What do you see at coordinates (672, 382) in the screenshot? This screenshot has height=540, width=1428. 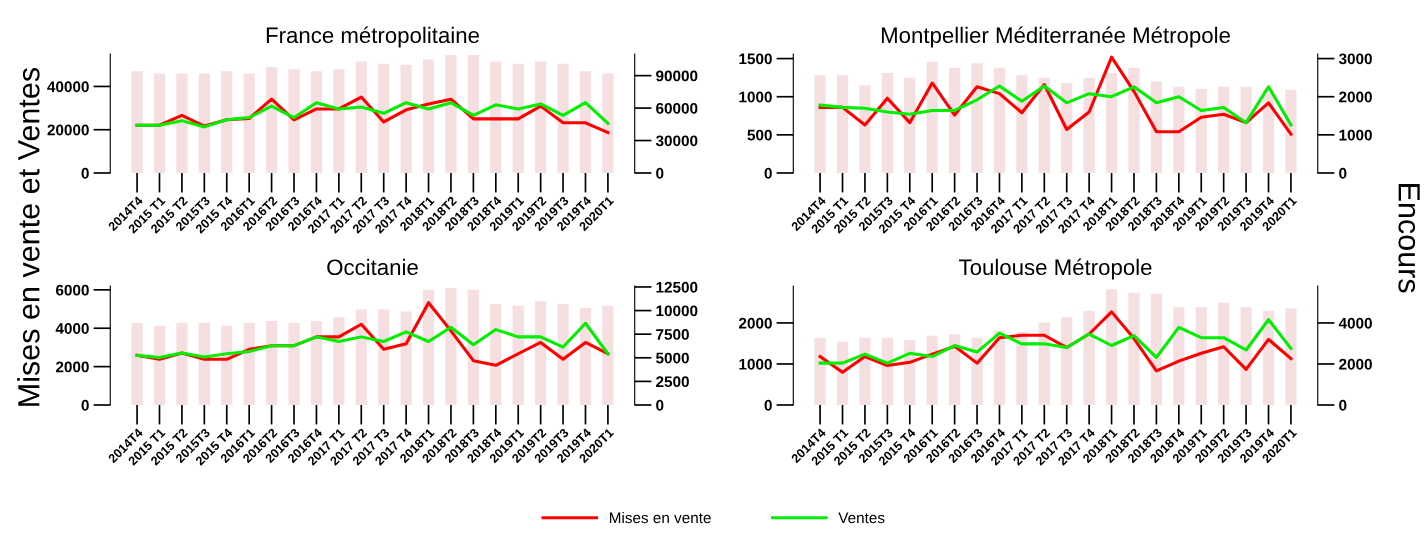 I see `y2-tick-label: 2500` at bounding box center [672, 382].